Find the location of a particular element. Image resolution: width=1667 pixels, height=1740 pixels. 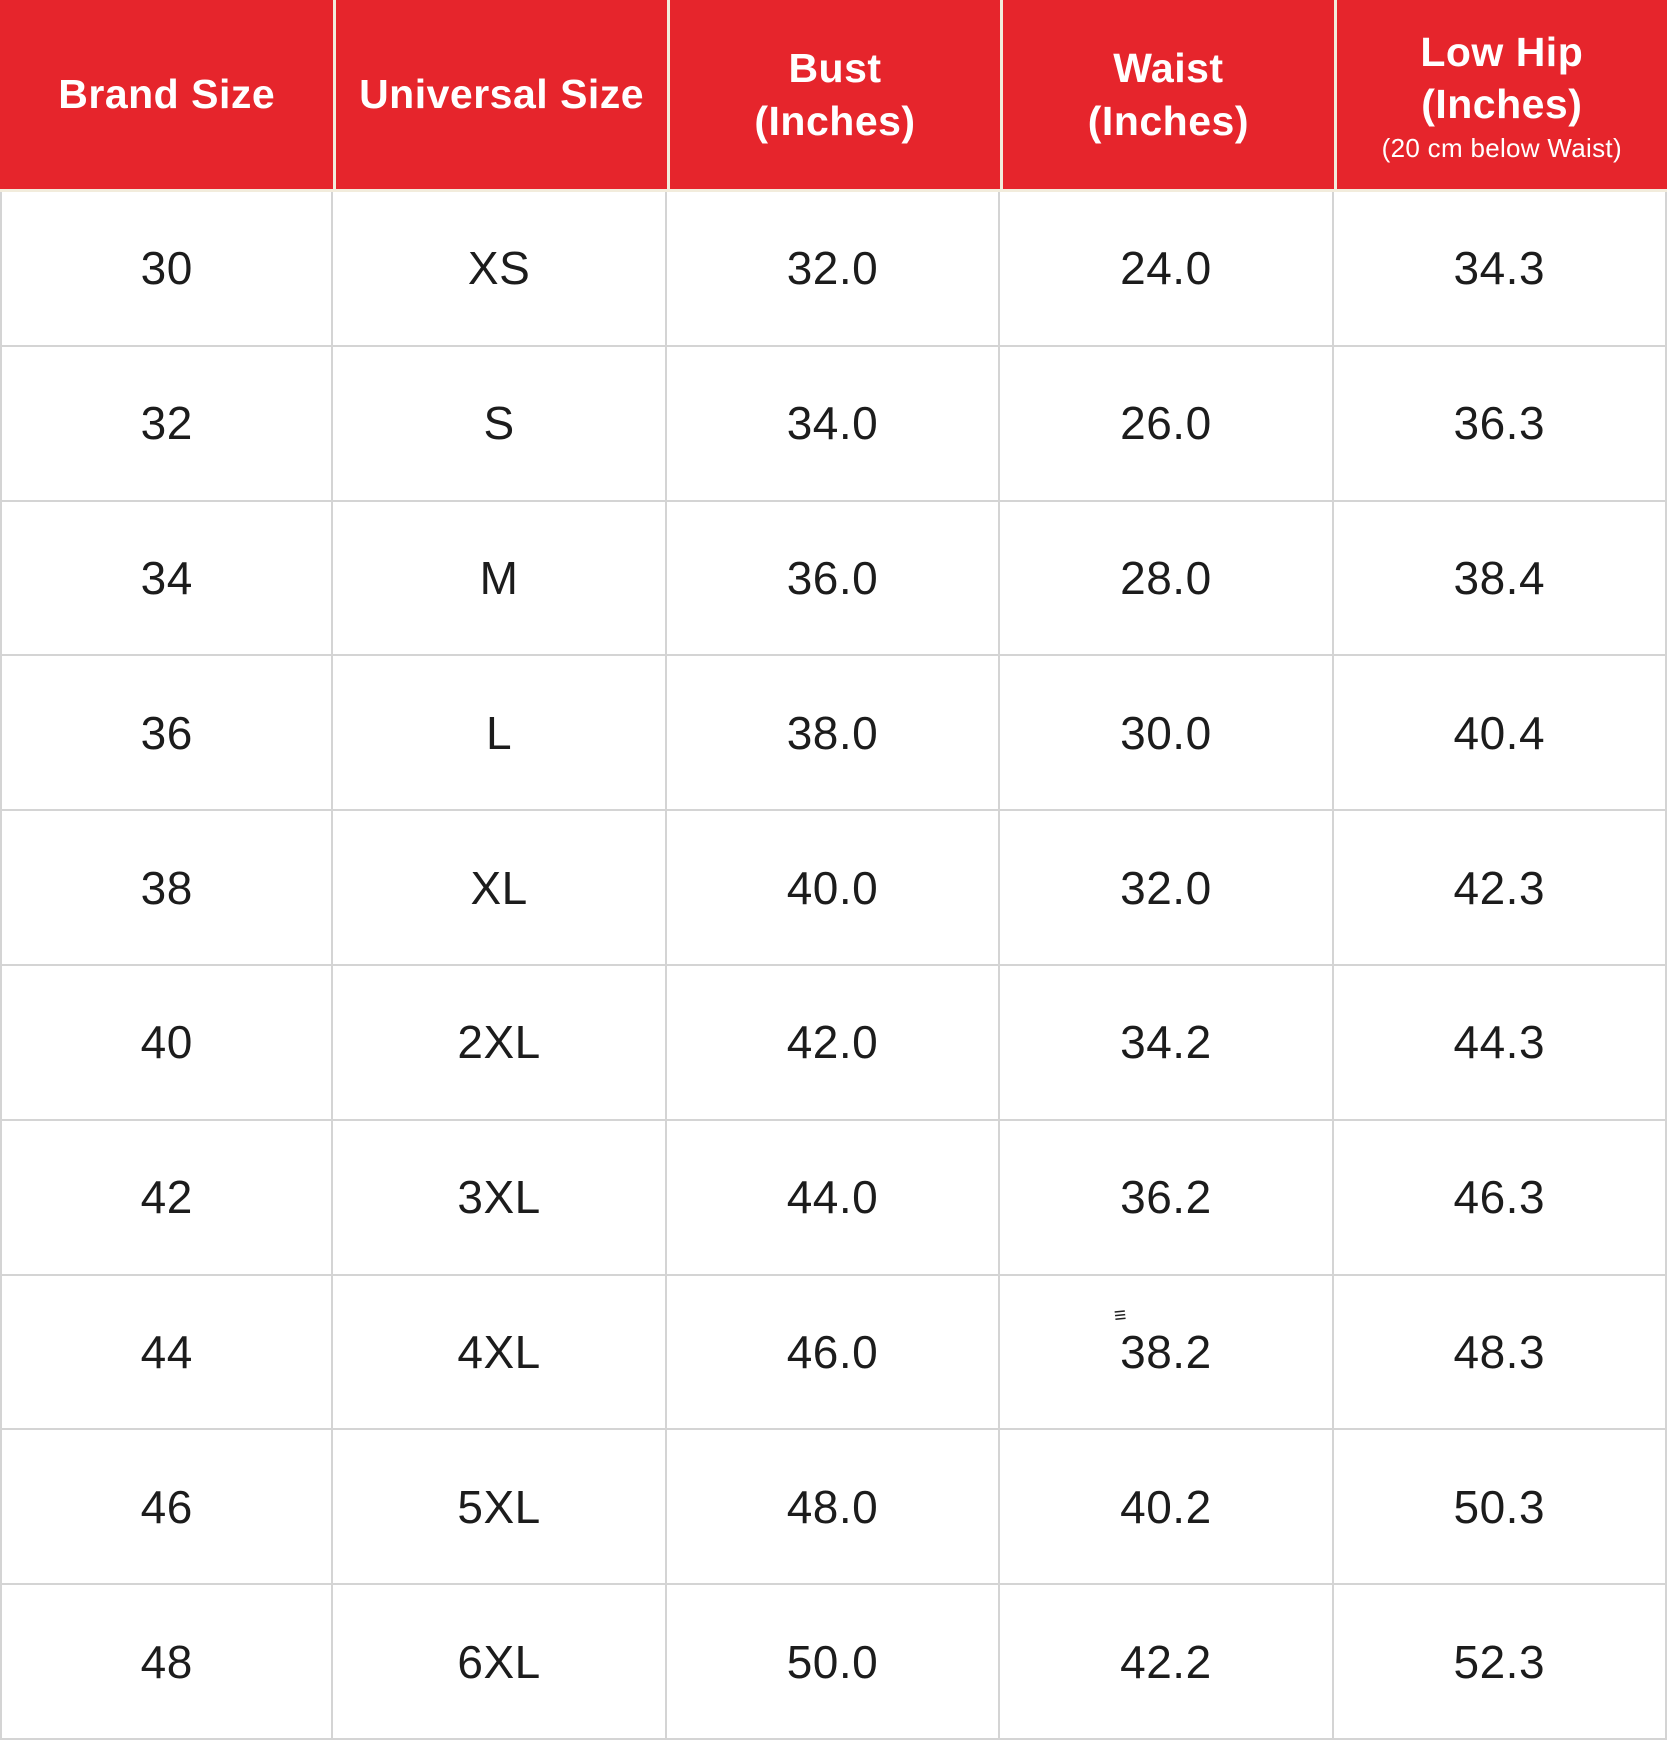

table-row: 42 3XL 44.0 36.2 46.3 is located at coordinates (833, 1198).